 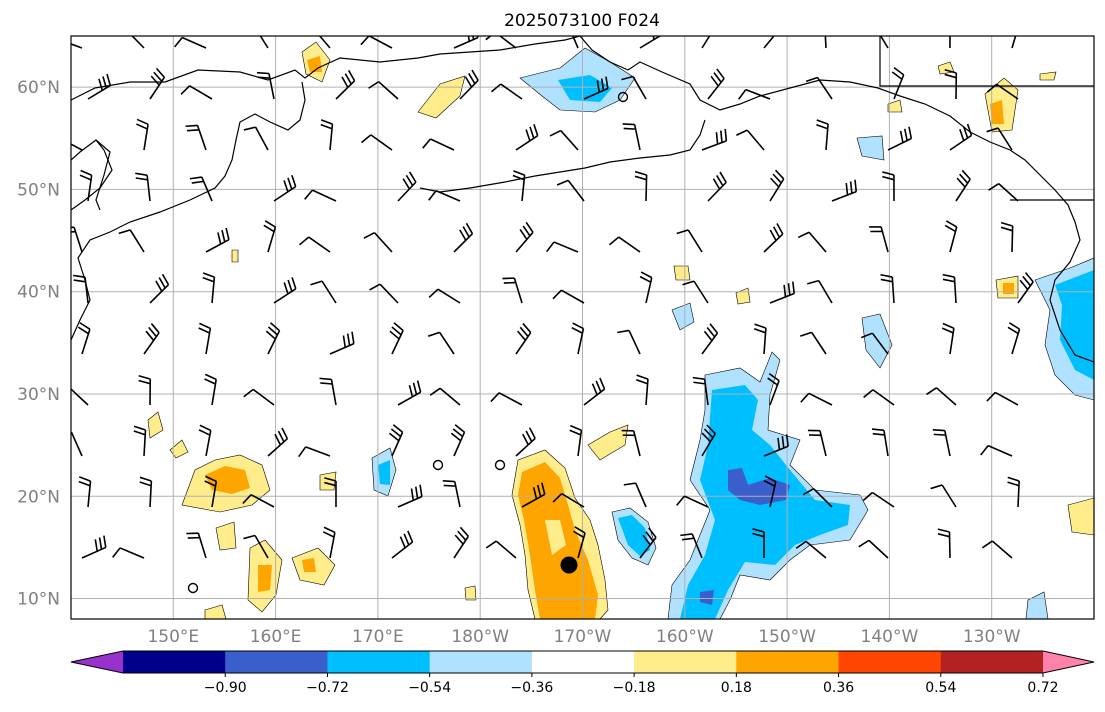 I want to click on longitude-label: 140°W, so click(x=890, y=637).